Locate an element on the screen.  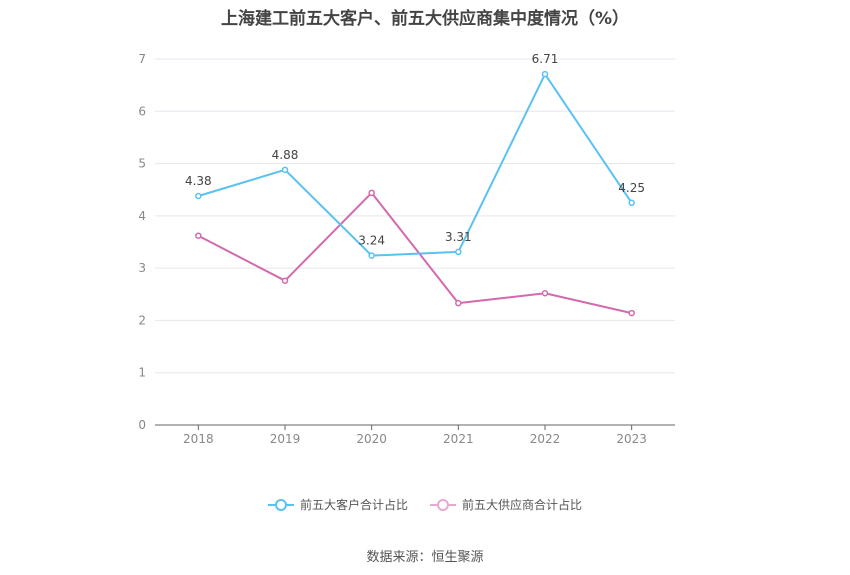
y-tick-label: 7 is located at coordinates (142, 59).